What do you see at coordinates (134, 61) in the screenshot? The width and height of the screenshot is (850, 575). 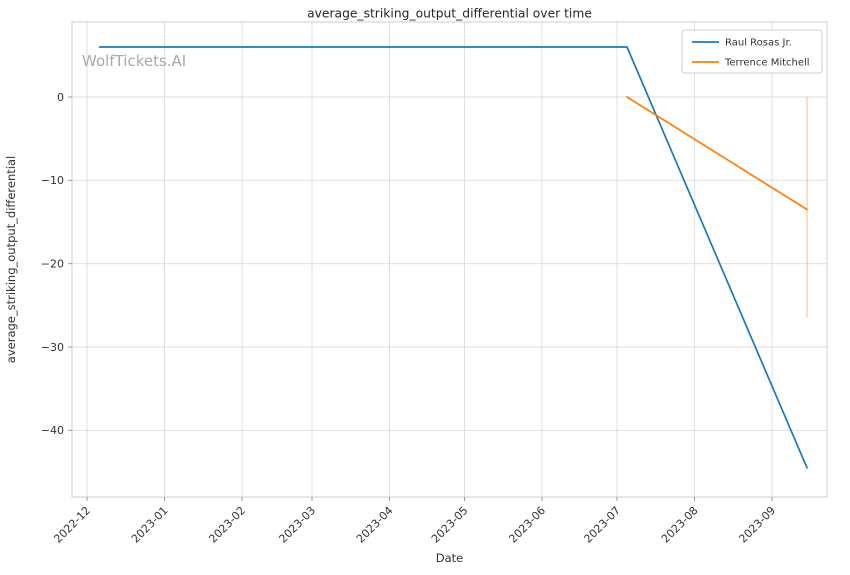 I see `watermark-text: WolfTickets.AI` at bounding box center [134, 61].